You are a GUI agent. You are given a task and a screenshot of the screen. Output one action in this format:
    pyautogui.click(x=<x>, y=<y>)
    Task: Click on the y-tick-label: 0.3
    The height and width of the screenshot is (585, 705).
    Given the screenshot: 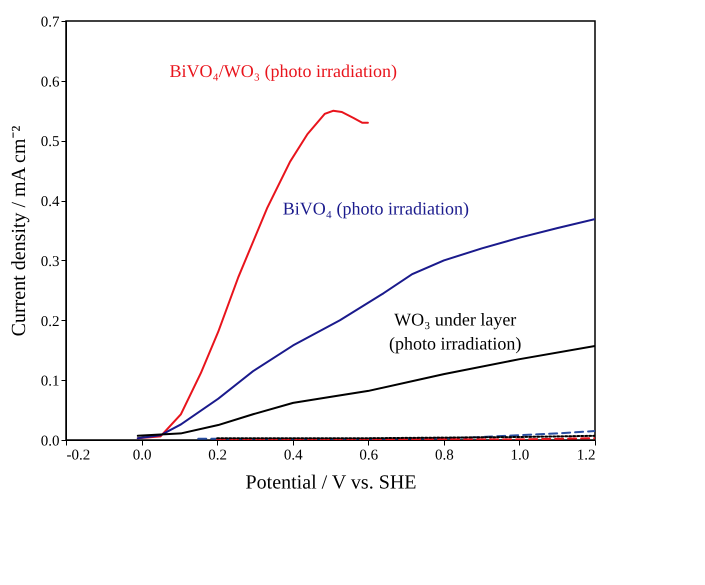 What is the action you would take?
    pyautogui.click(x=50, y=262)
    